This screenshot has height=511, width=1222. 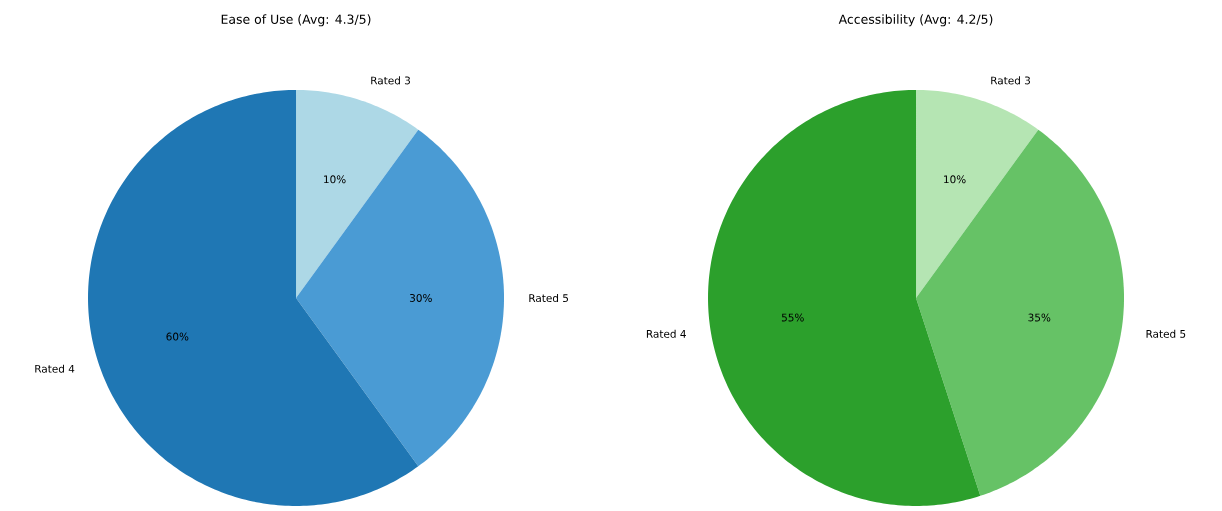 What do you see at coordinates (915, 20) in the screenshot?
I see `chart-title: Accessibility (Avg: 4.2/5)` at bounding box center [915, 20].